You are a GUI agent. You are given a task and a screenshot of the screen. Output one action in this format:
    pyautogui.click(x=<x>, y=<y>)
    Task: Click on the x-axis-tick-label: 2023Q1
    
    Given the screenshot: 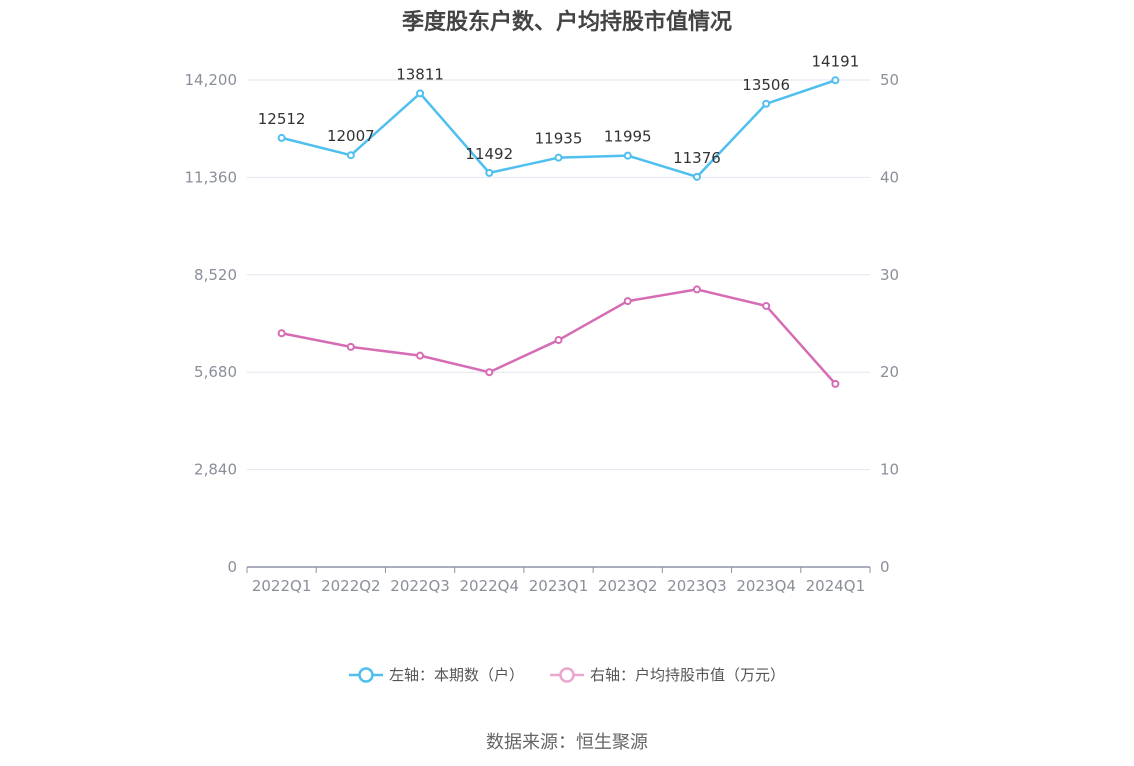 What is the action you would take?
    pyautogui.click(x=559, y=586)
    